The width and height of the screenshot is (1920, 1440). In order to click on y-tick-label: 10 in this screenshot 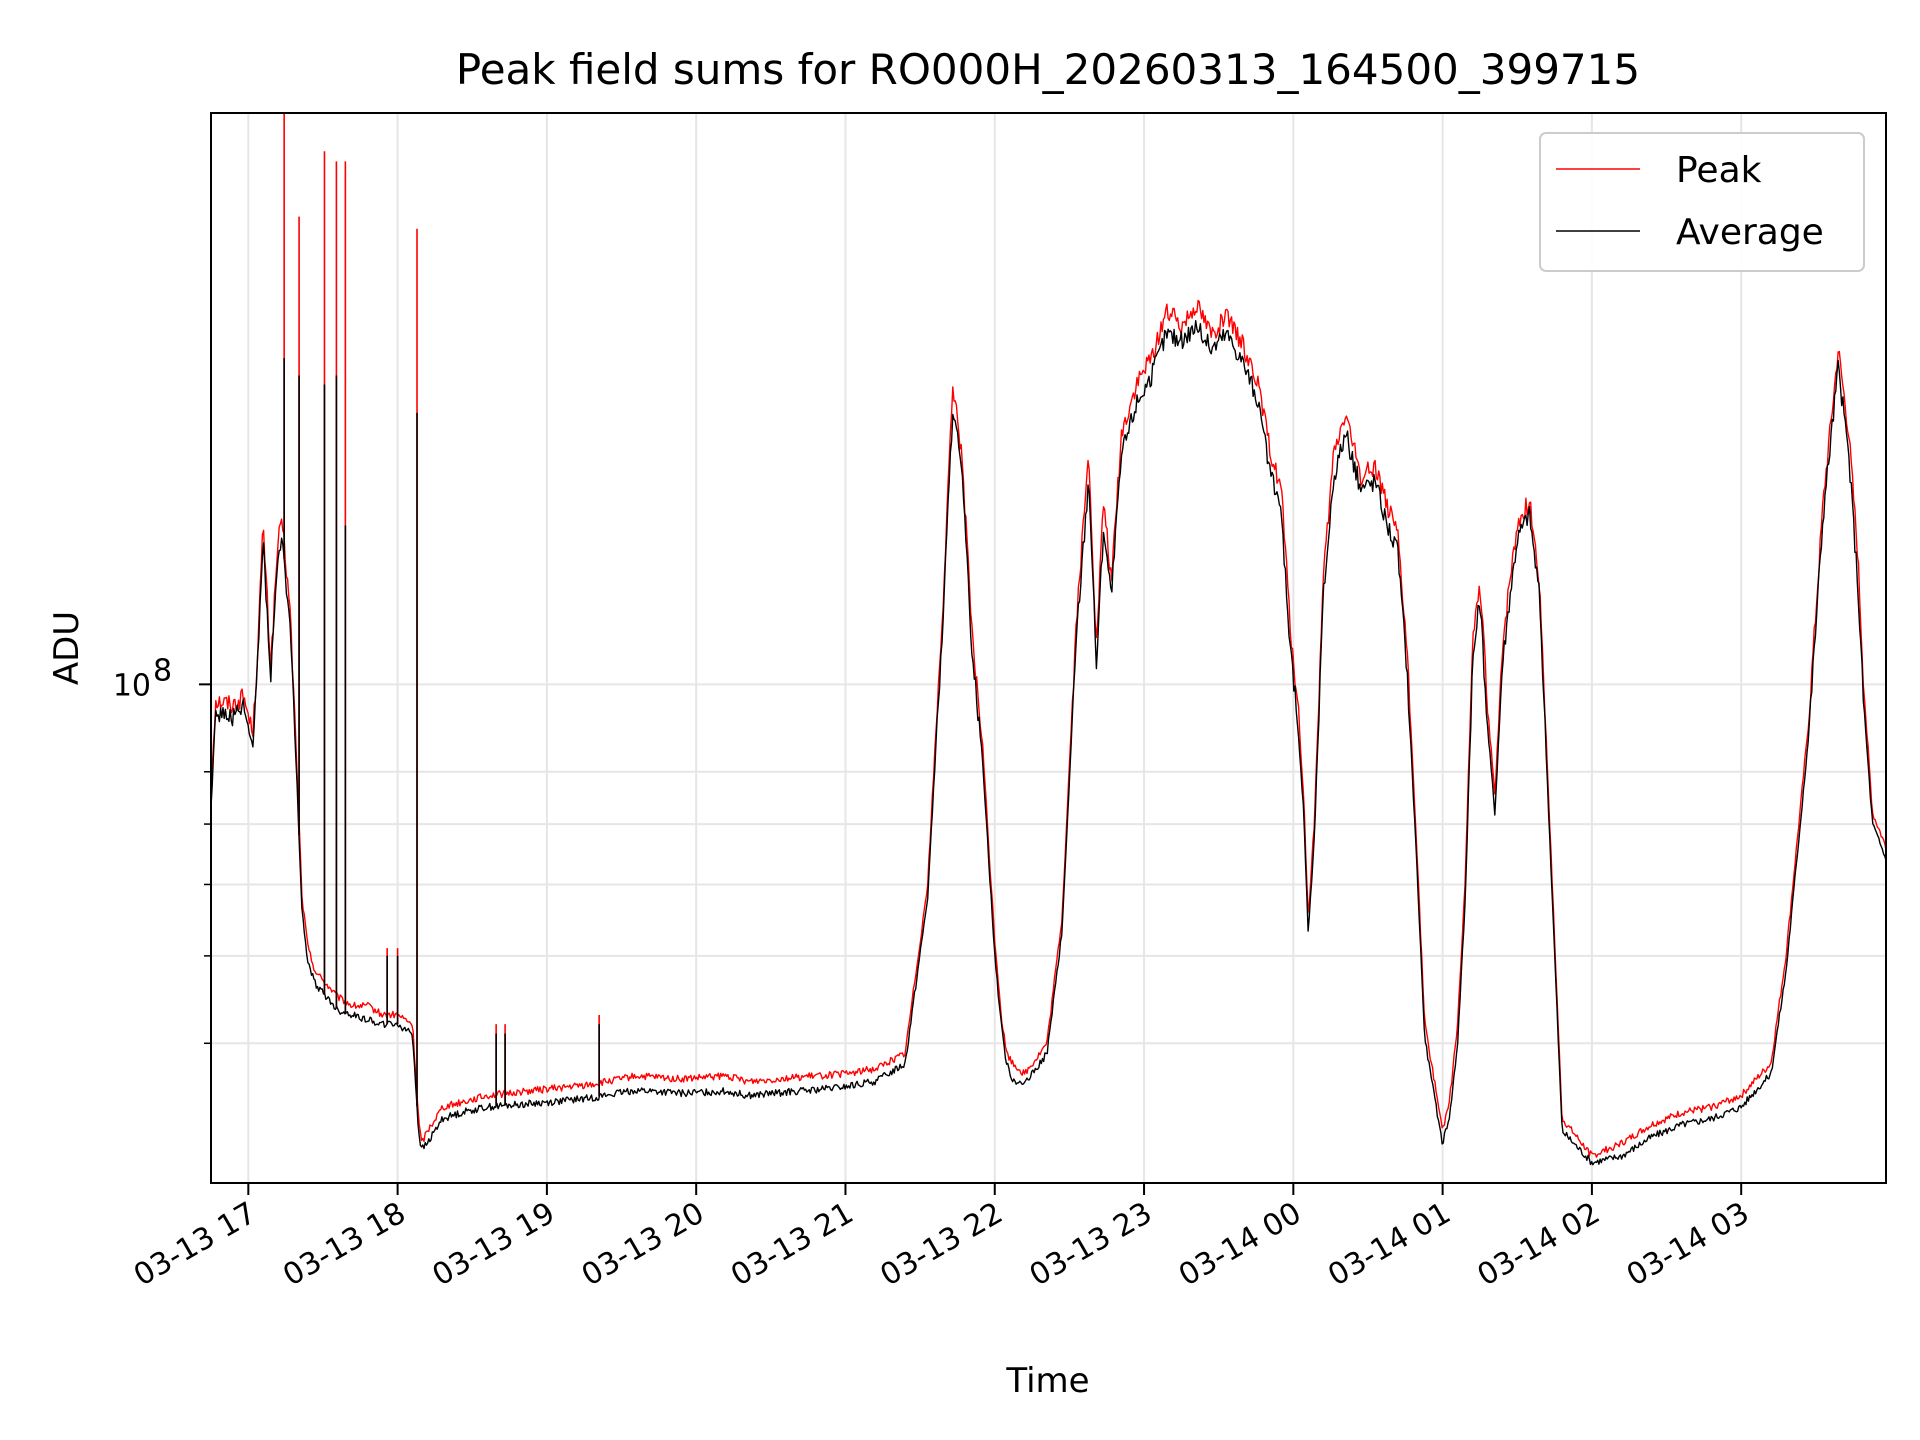, I will do `click(132, 685)`.